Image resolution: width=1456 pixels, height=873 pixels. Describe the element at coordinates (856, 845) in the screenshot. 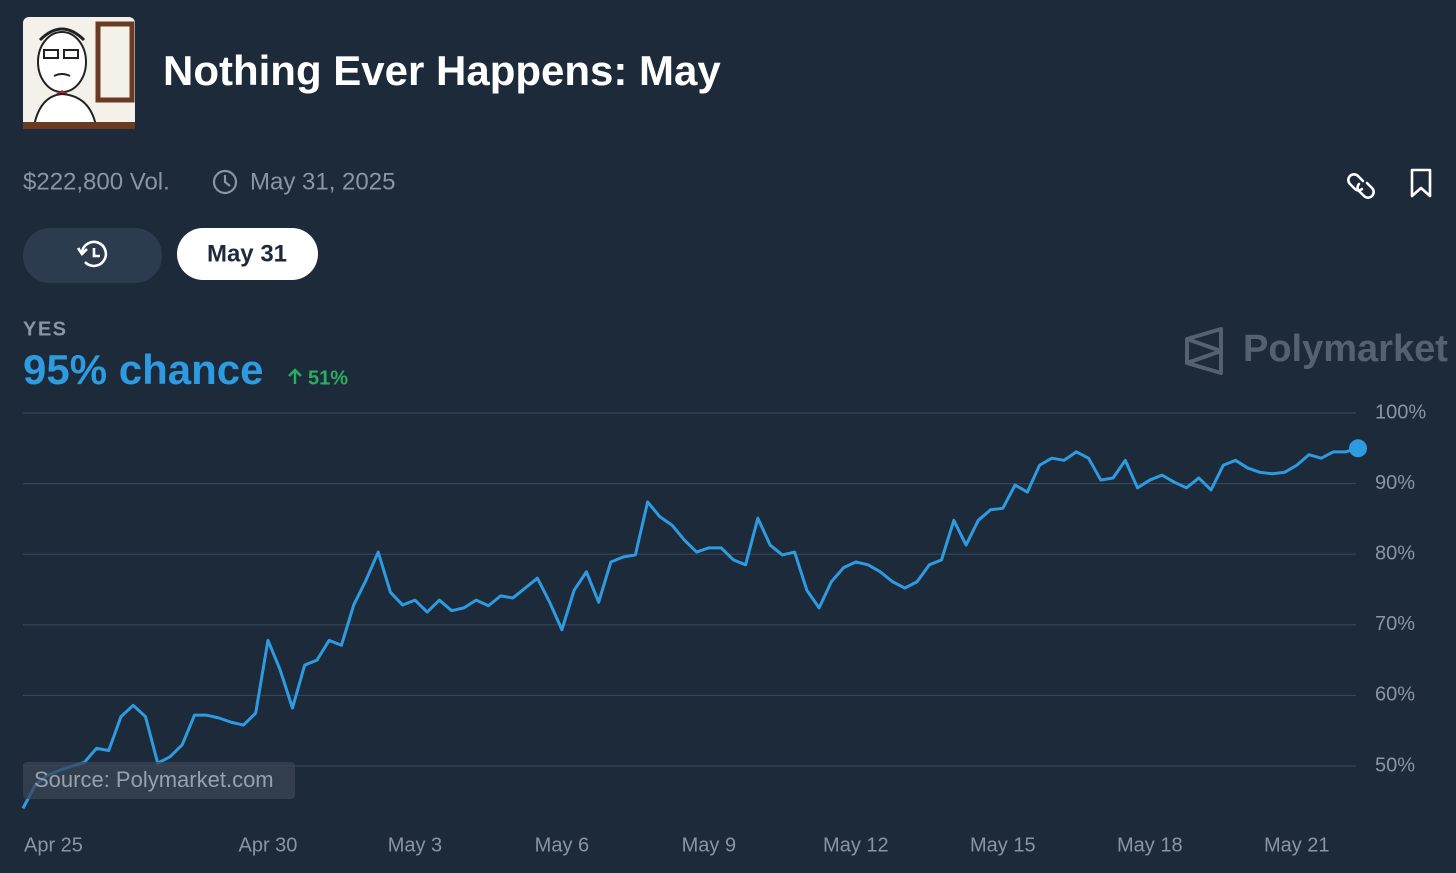

I see `x-tick-label: May 12` at that location.